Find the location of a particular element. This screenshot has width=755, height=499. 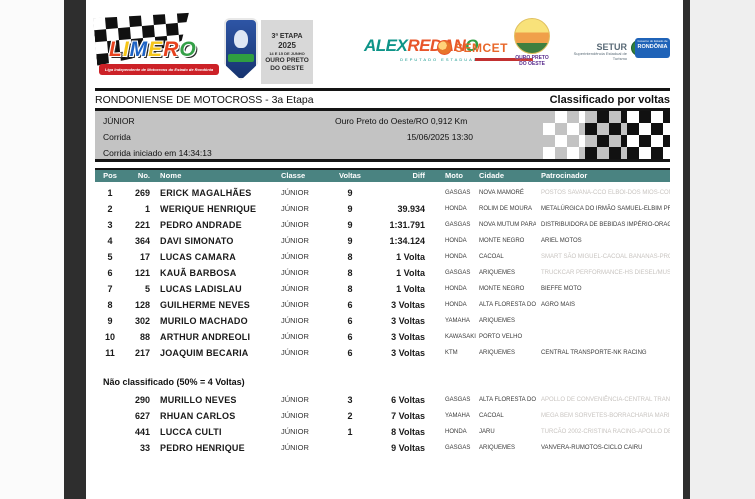

unclassified-section-title: Não classificado (50% = 4 Voltas) is located at coordinates (174, 382).